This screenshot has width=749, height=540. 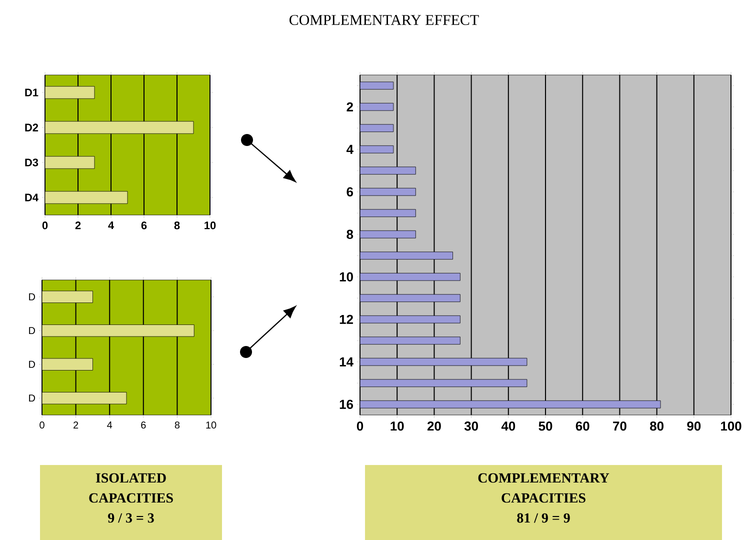 What do you see at coordinates (545, 426) in the screenshot?
I see `x-tick-label: 50` at bounding box center [545, 426].